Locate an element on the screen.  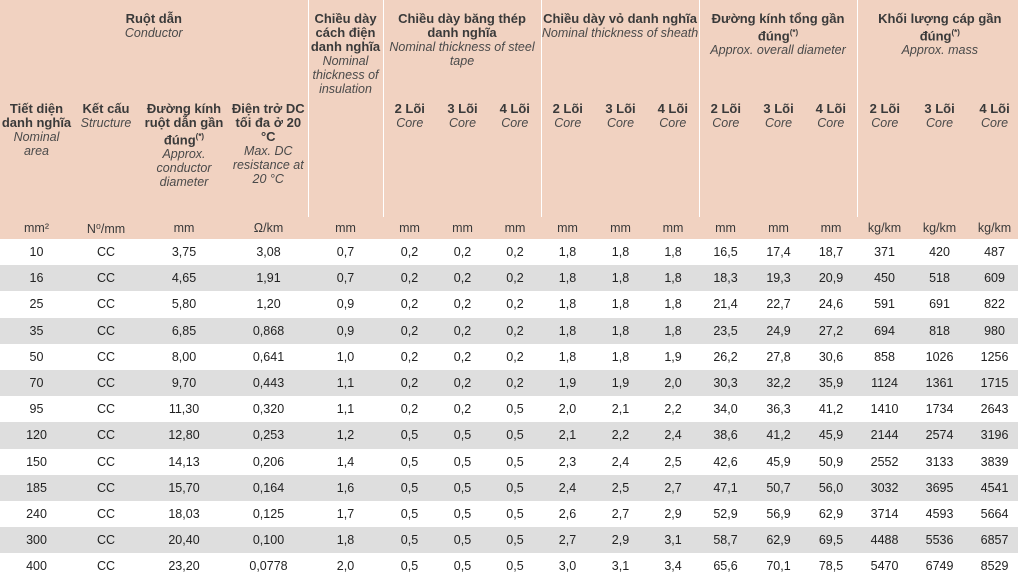
table-cell: 609 is located at coordinates (992, 278).